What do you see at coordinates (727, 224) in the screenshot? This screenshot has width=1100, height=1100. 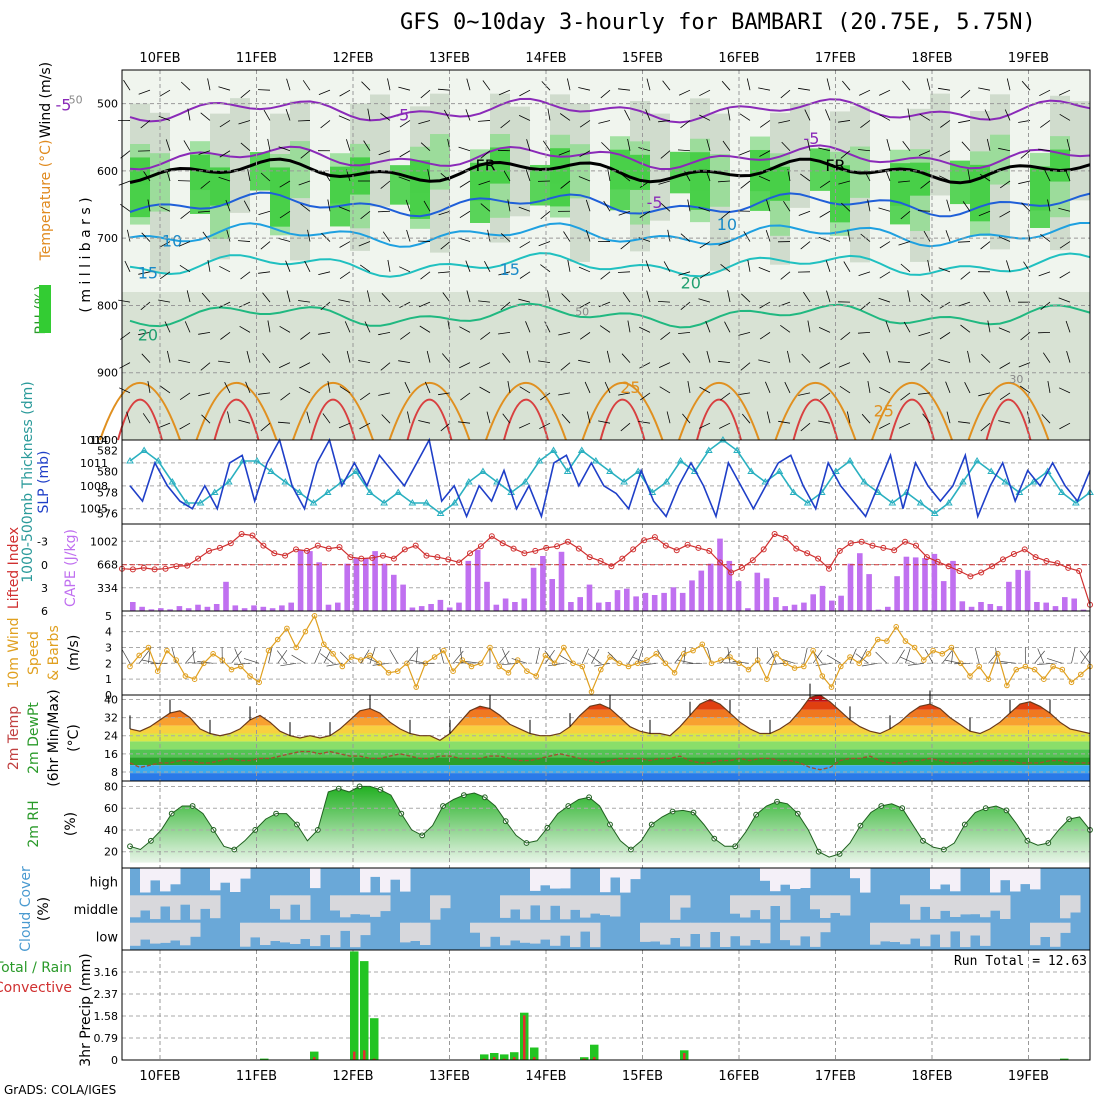 I see `contour-label: 10` at bounding box center [727, 224].